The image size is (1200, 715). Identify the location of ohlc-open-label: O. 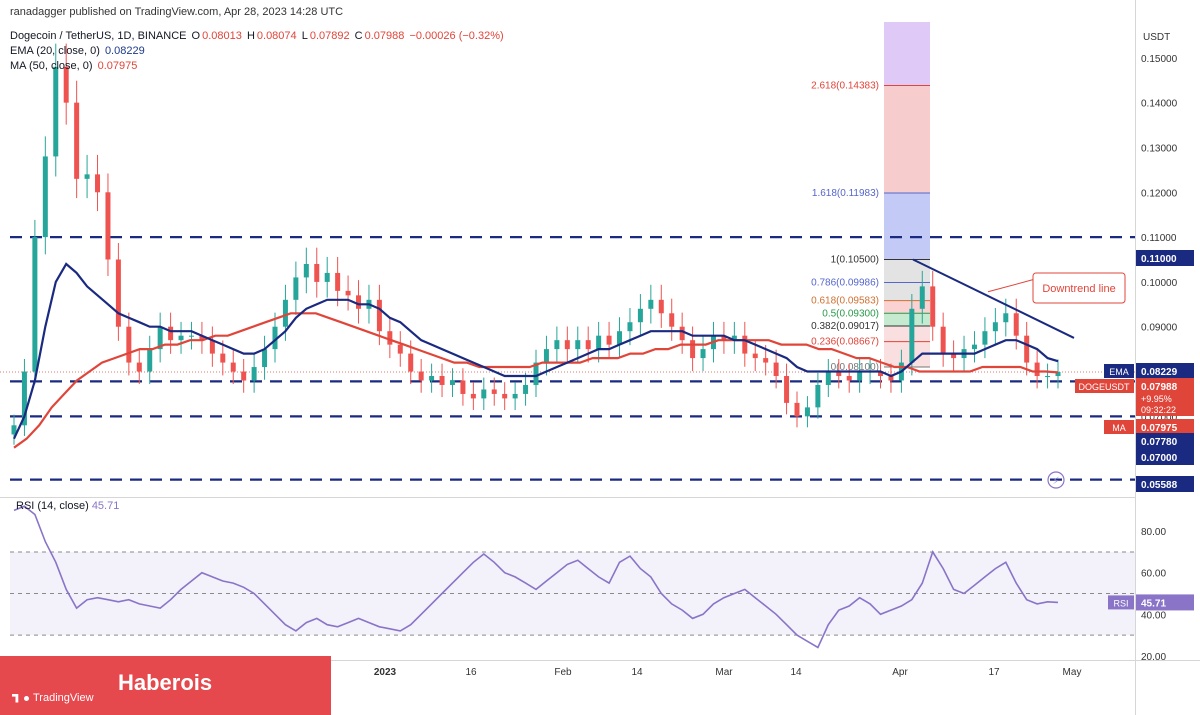
(196, 36).